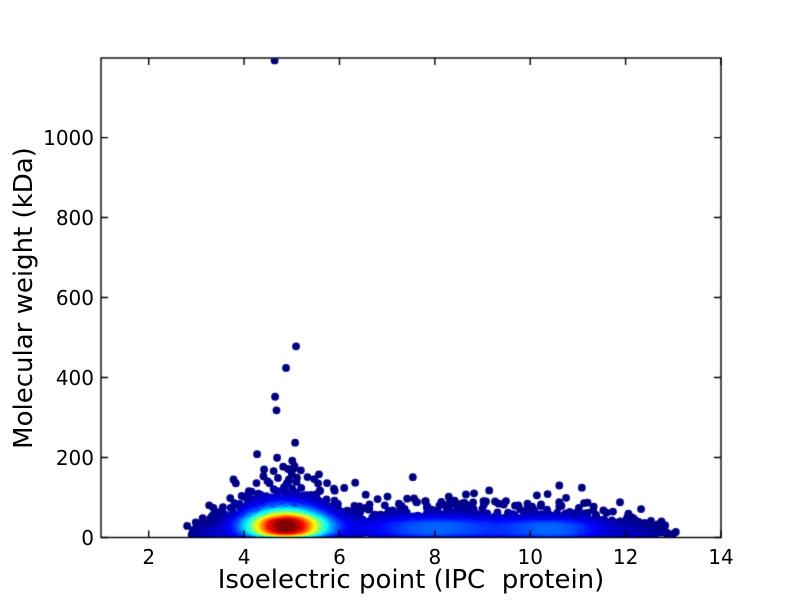 Image resolution: width=800 pixels, height=600 pixels. Describe the element at coordinates (87, 537) in the screenshot. I see `y-tick-label: 0` at that location.